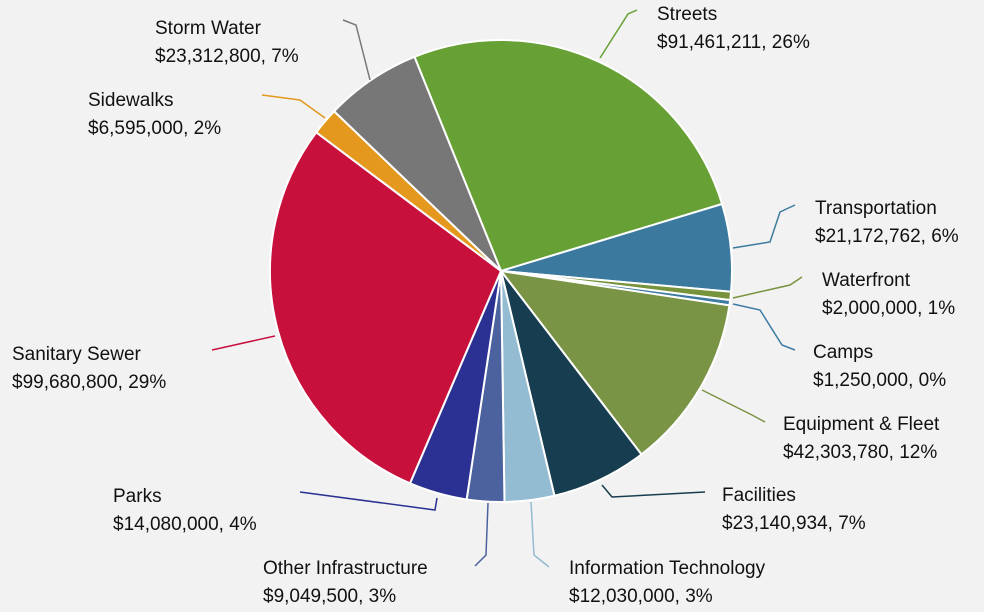  Describe the element at coordinates (89, 382) in the screenshot. I see `slice-value-label: $99,680,800, 29%` at that location.